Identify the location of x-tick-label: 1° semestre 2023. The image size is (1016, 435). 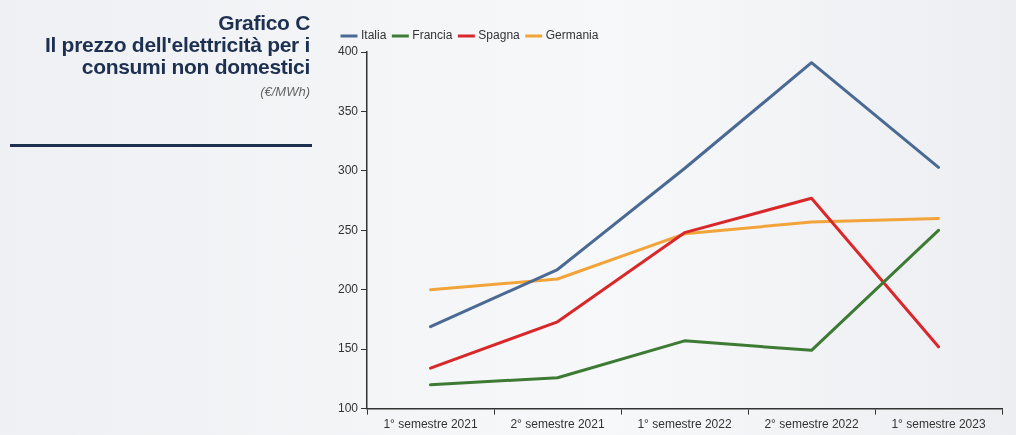
(938, 424).